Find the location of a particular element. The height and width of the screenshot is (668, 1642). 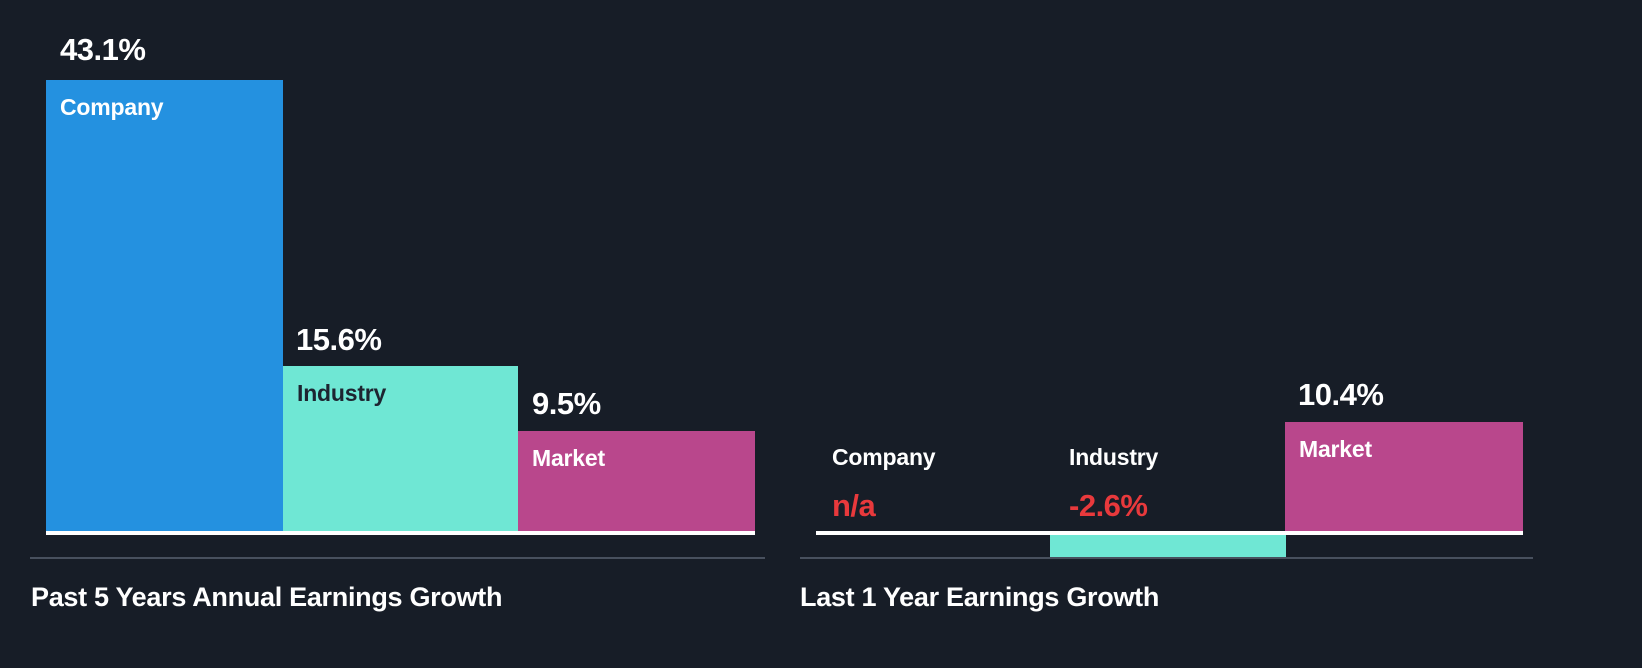

last1y-caption: Last 1 Year Earnings Growth is located at coordinates (980, 597).